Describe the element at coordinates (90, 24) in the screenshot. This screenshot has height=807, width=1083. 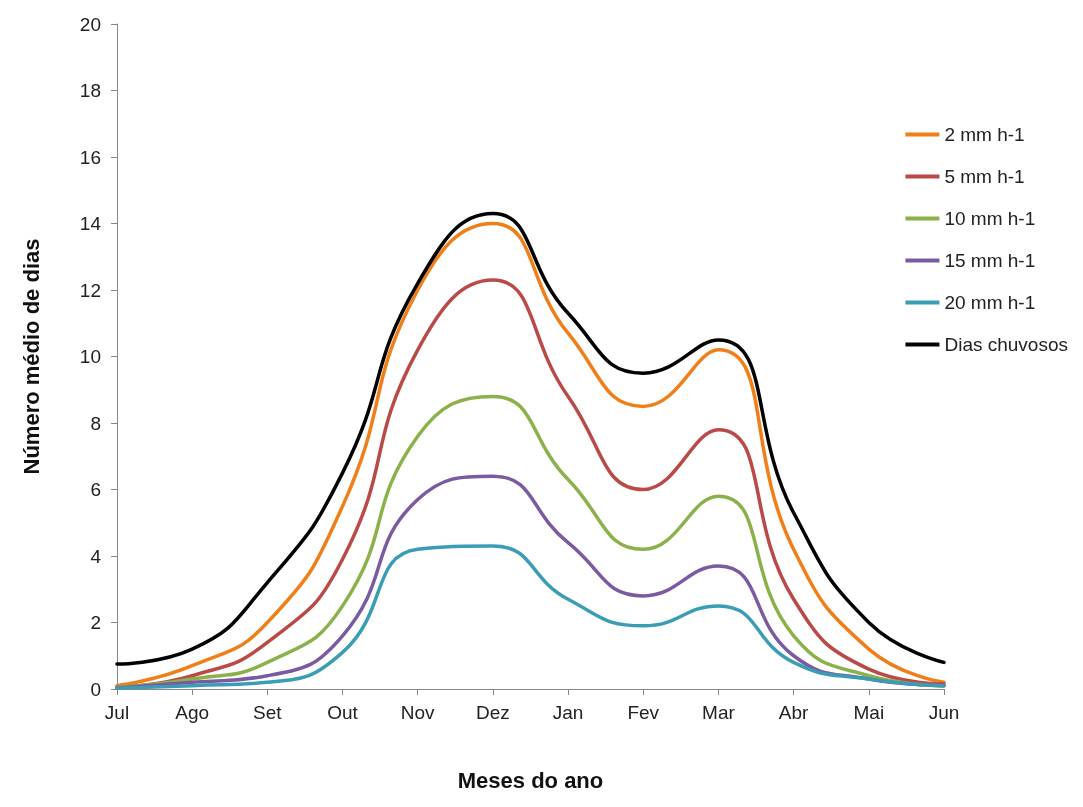
I see `y-tick-label: 20` at that location.